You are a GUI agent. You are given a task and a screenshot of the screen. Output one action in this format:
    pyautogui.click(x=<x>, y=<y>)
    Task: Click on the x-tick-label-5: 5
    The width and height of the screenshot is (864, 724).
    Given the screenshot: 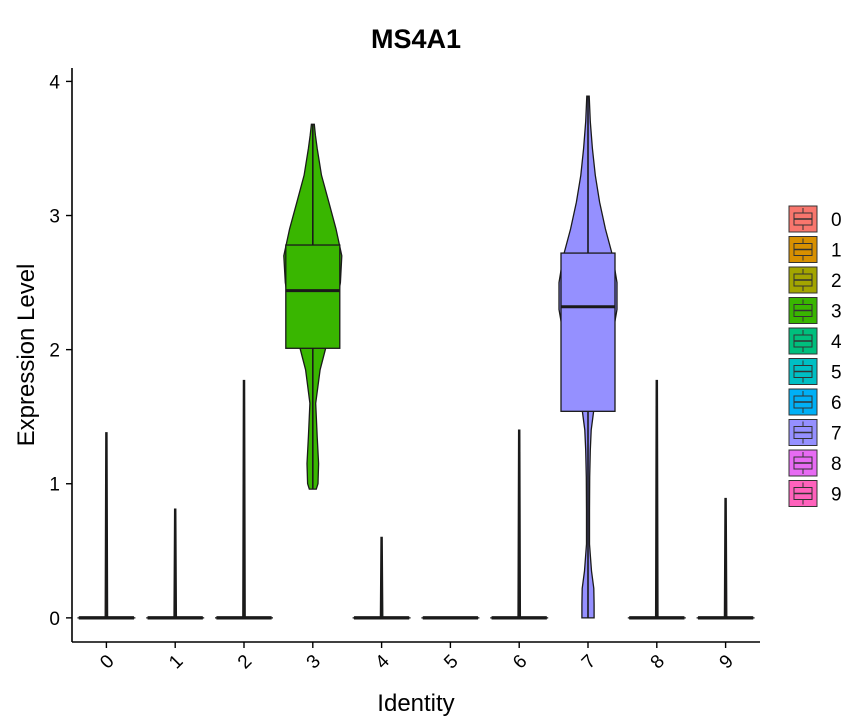 What is the action you would take?
    pyautogui.click(x=451, y=662)
    